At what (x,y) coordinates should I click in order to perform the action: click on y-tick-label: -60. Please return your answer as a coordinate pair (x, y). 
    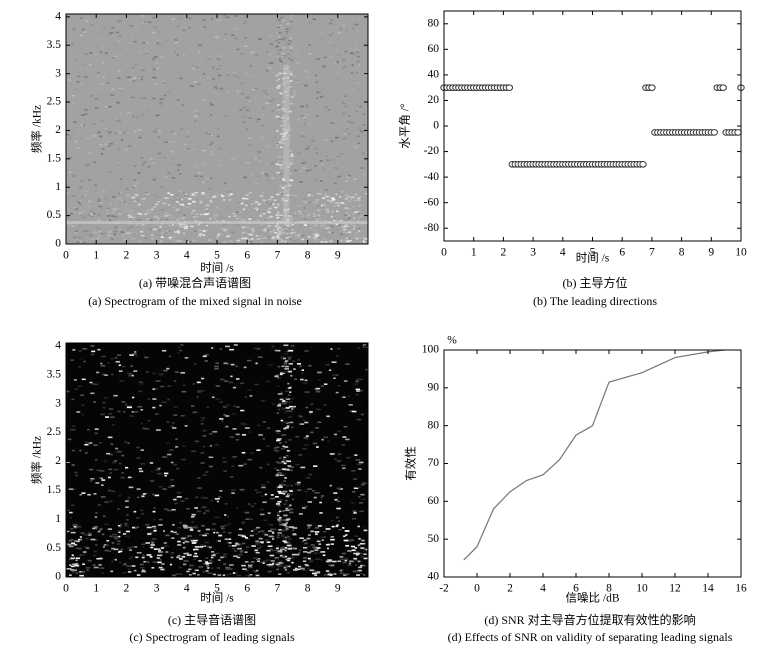
    Looking at the image, I should click on (432, 202).